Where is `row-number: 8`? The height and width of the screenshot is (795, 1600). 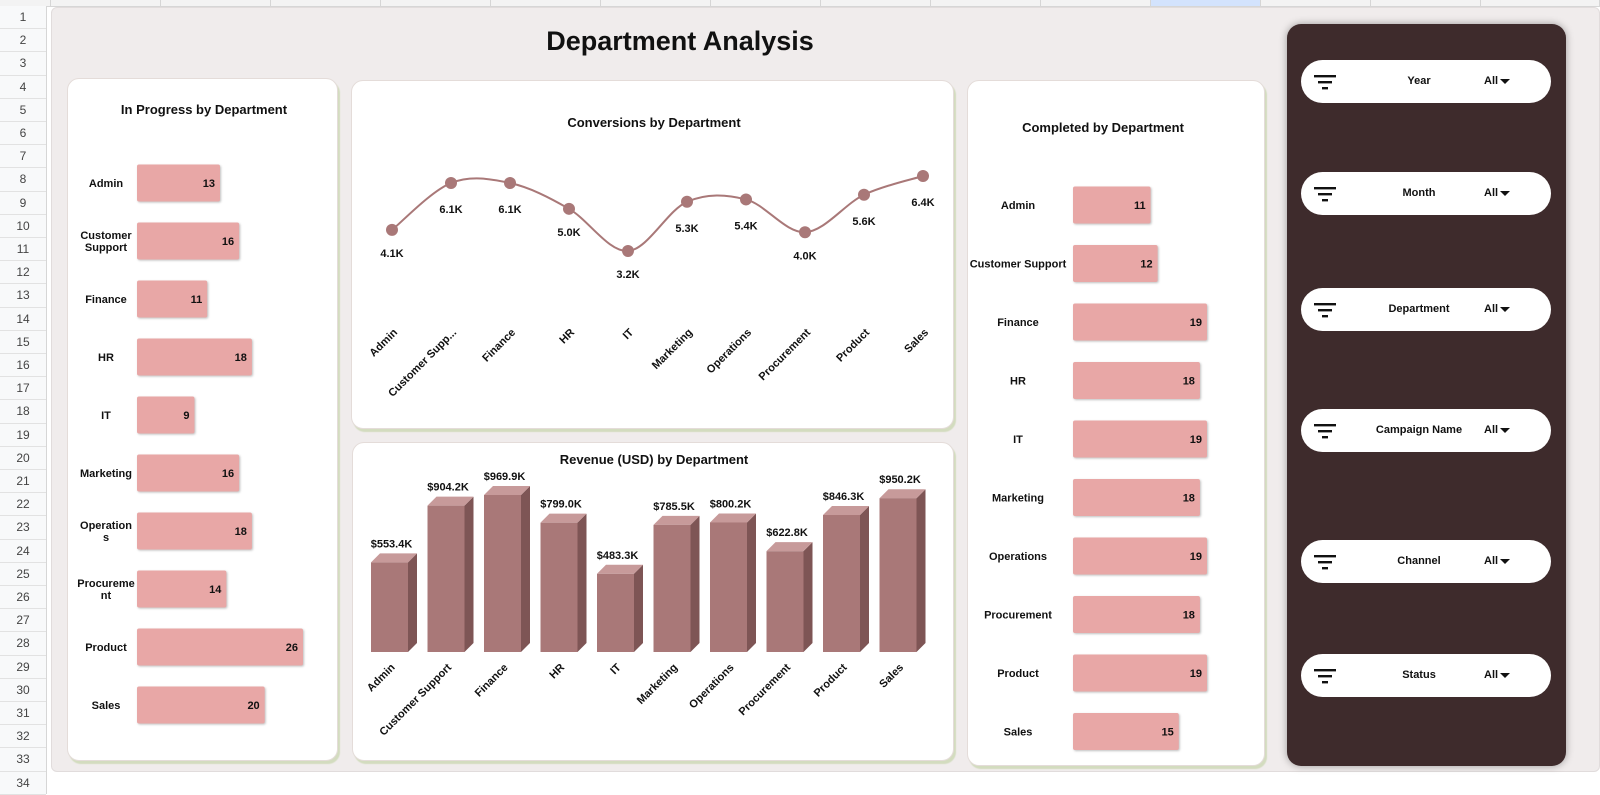
row-number: 8 is located at coordinates (23, 180).